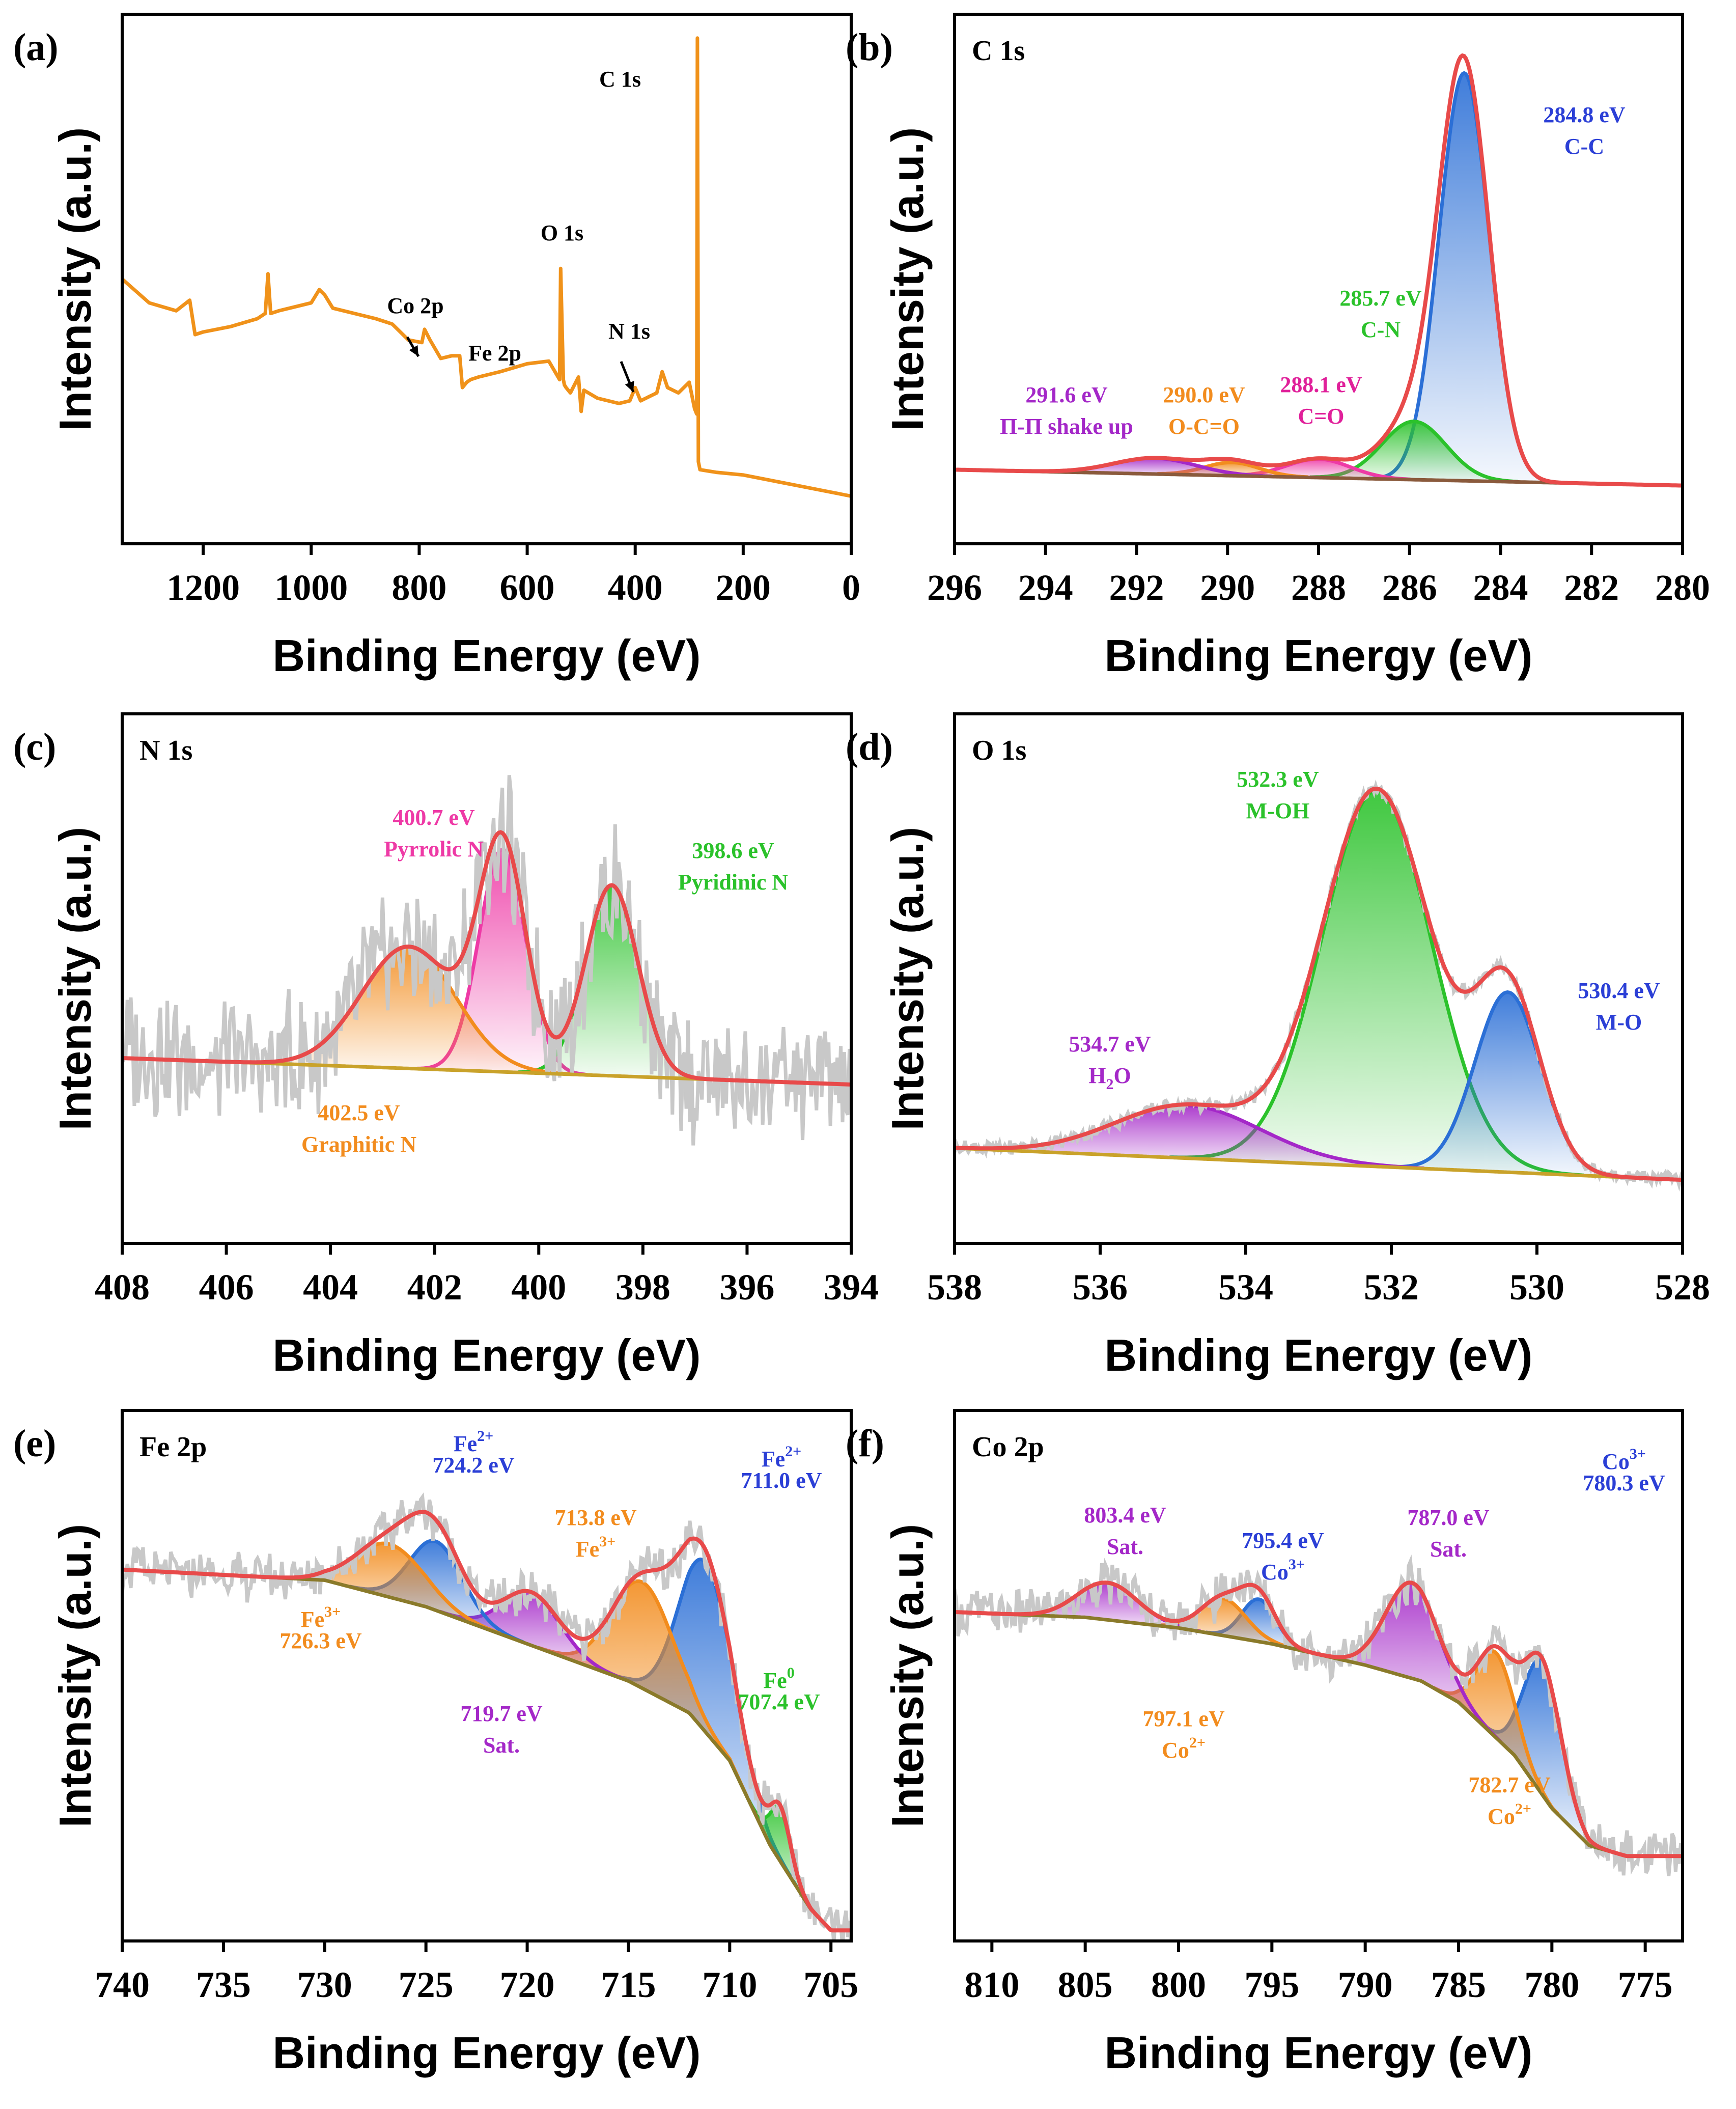  I want to click on baseline-line, so click(1319, 1164).